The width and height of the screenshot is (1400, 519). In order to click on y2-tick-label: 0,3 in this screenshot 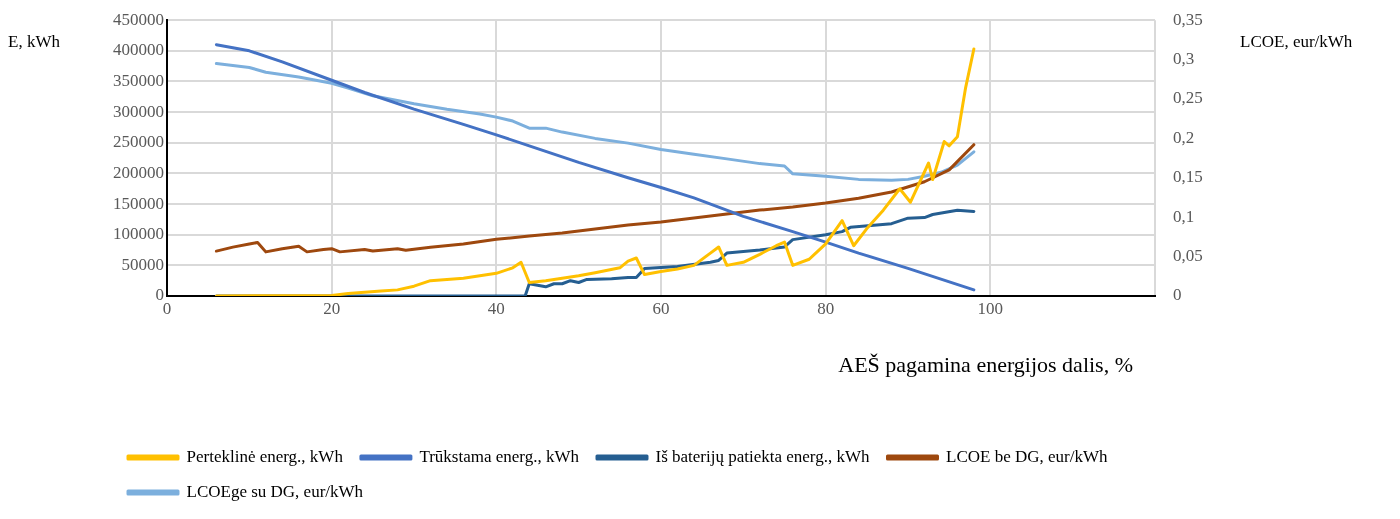, I will do `click(1184, 59)`.